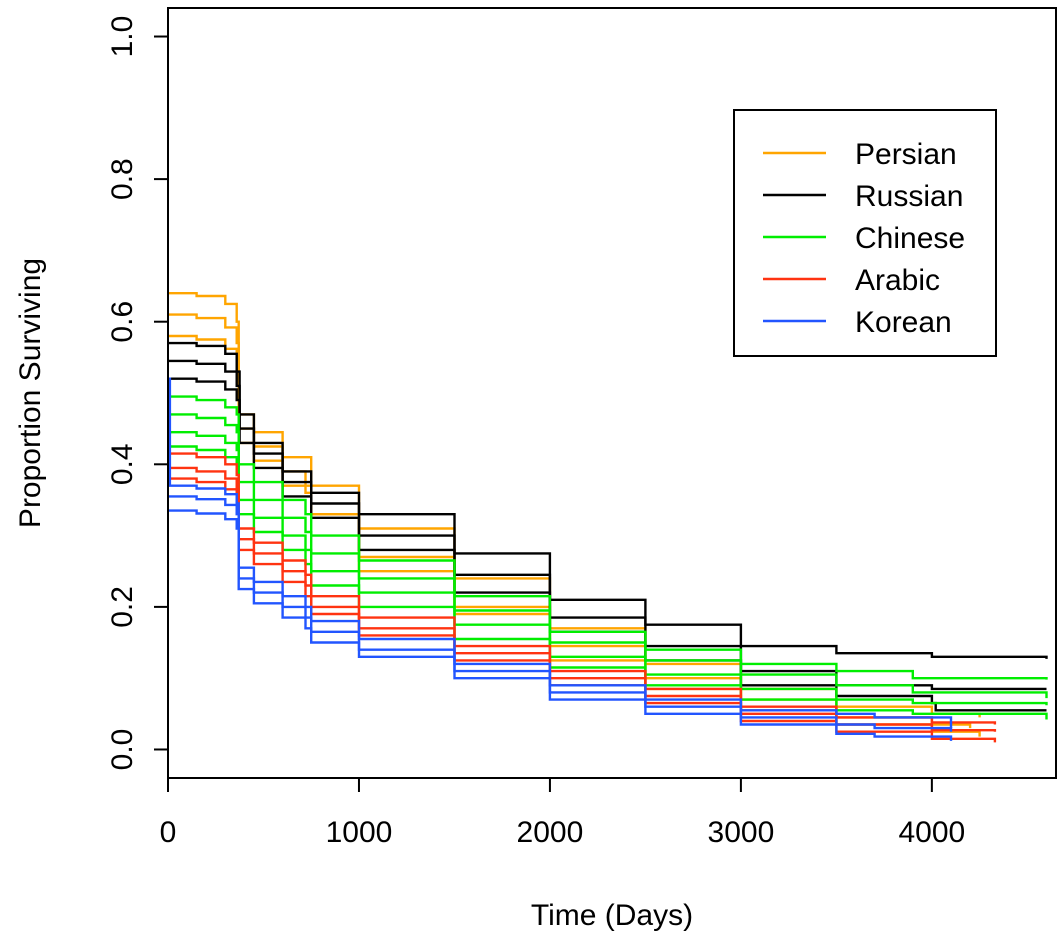  What do you see at coordinates (122, 607) in the screenshot?
I see `y-tick-label: 0.2` at bounding box center [122, 607].